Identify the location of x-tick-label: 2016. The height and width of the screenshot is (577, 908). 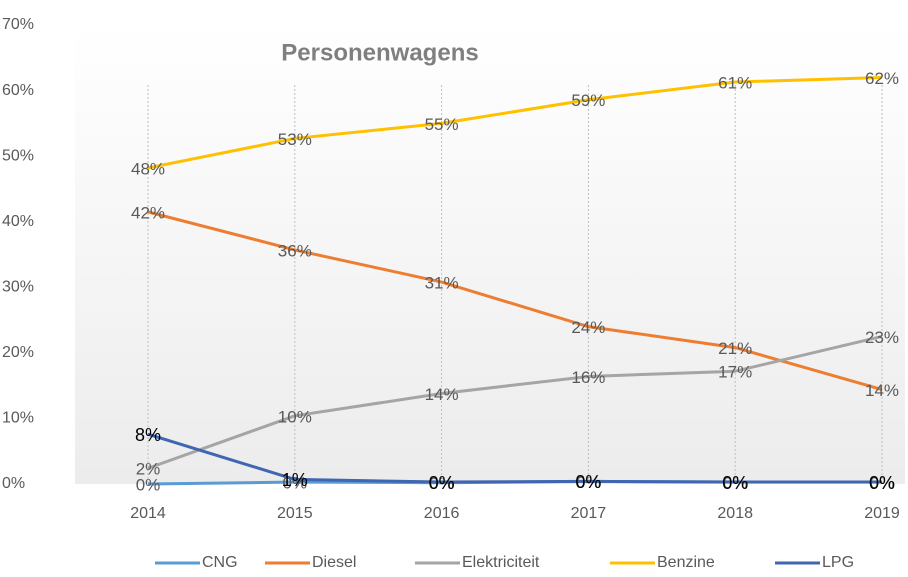
(442, 513).